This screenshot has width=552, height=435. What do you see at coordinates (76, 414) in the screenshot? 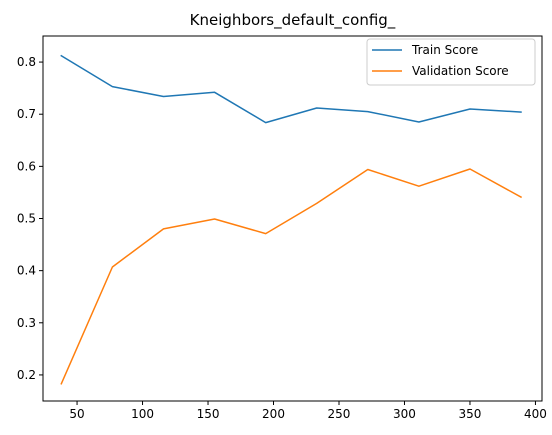
I see `x-tick-label: 50` at bounding box center [76, 414].